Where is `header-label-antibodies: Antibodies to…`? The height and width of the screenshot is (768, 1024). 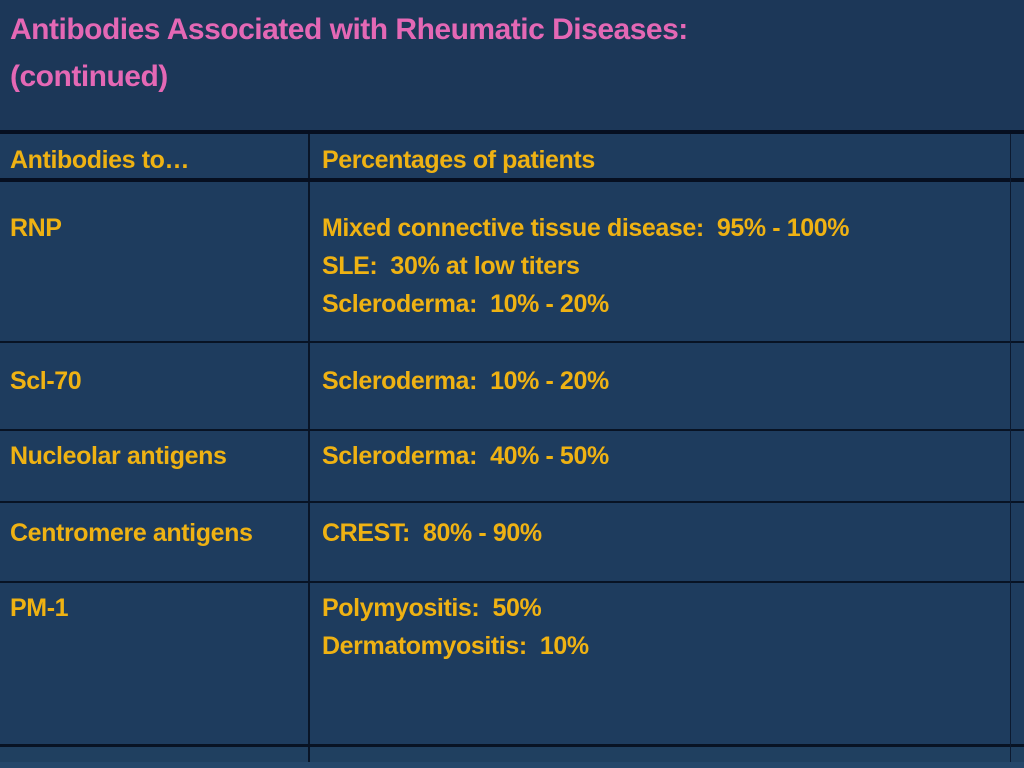 header-label-antibodies: Antibodies to… is located at coordinates (100, 160).